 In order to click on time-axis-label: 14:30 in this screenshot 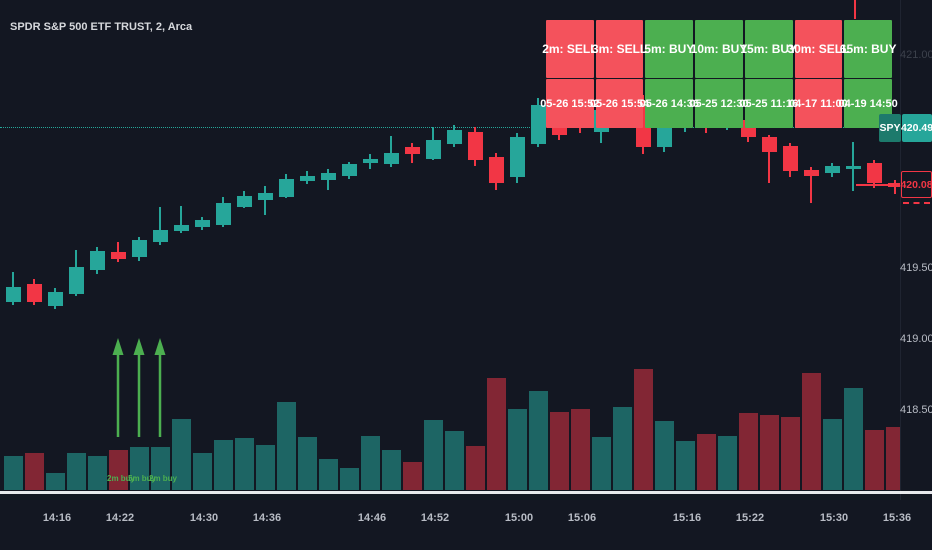, I will do `click(204, 518)`.